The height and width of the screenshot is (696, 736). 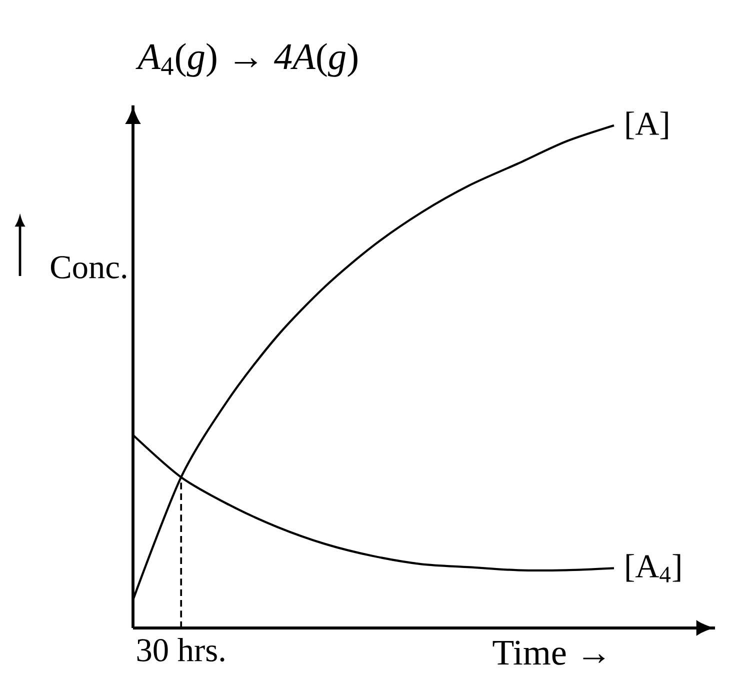 What do you see at coordinates (247, 60) in the screenshot?
I see `chart-title: A$_{4}$(g) → 4A(g)` at bounding box center [247, 60].